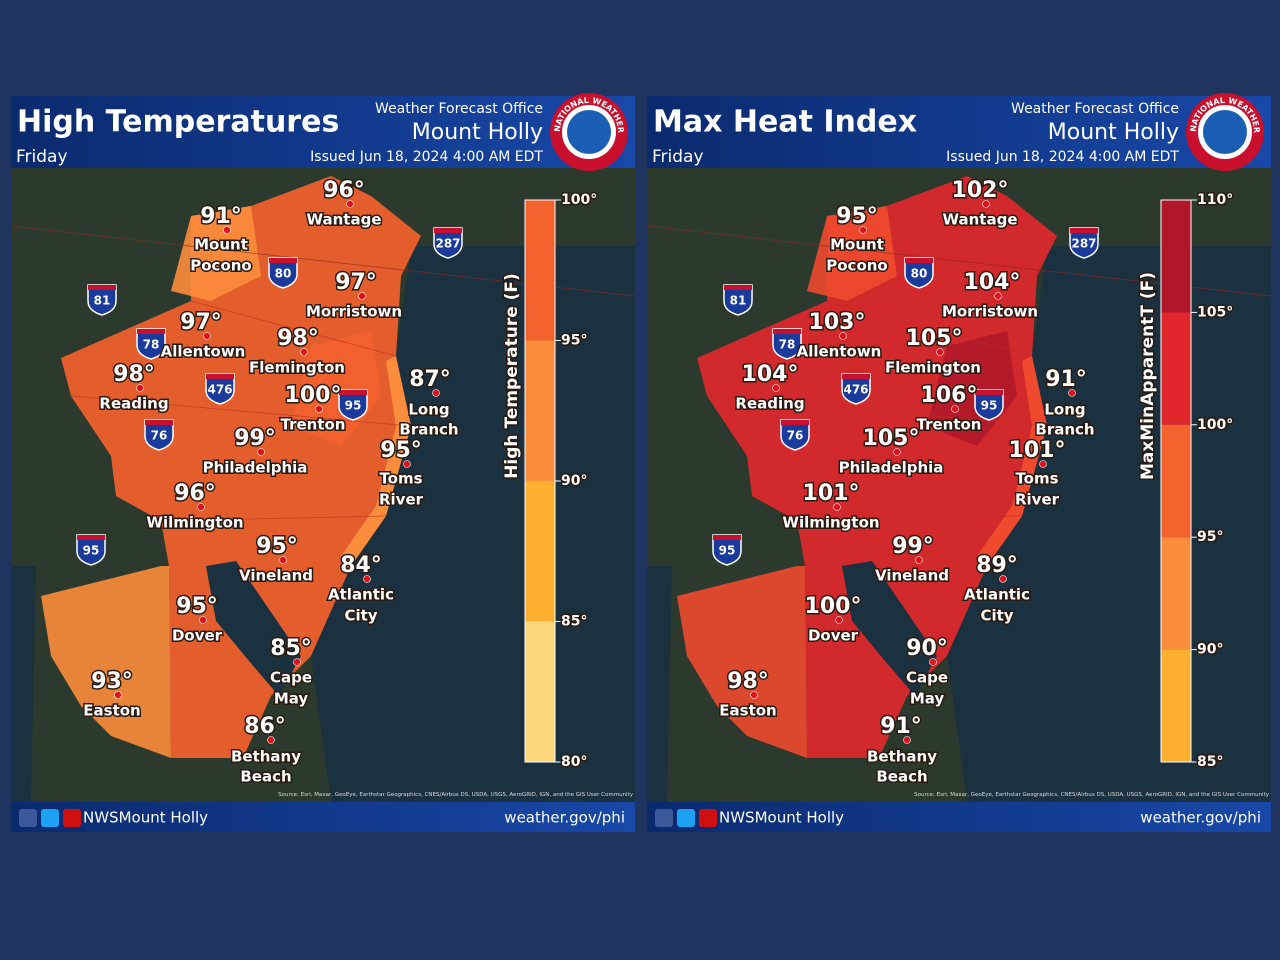 The height and width of the screenshot is (960, 1280). What do you see at coordinates (742, 662) in the screenshot?
I see `land-delmarva` at bounding box center [742, 662].